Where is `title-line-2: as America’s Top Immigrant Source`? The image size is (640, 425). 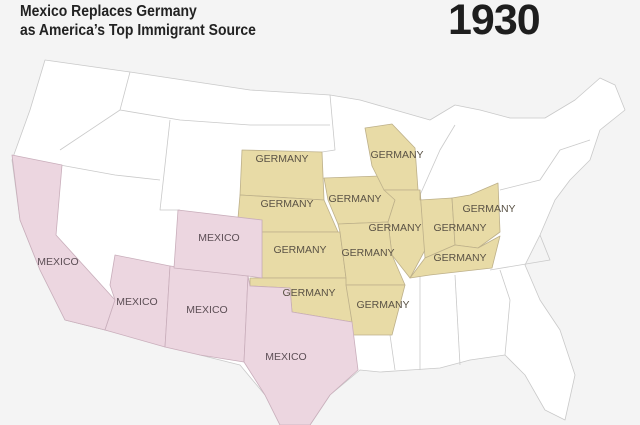
title-line-2: as America’s Top Immigrant Source is located at coordinates (138, 30).